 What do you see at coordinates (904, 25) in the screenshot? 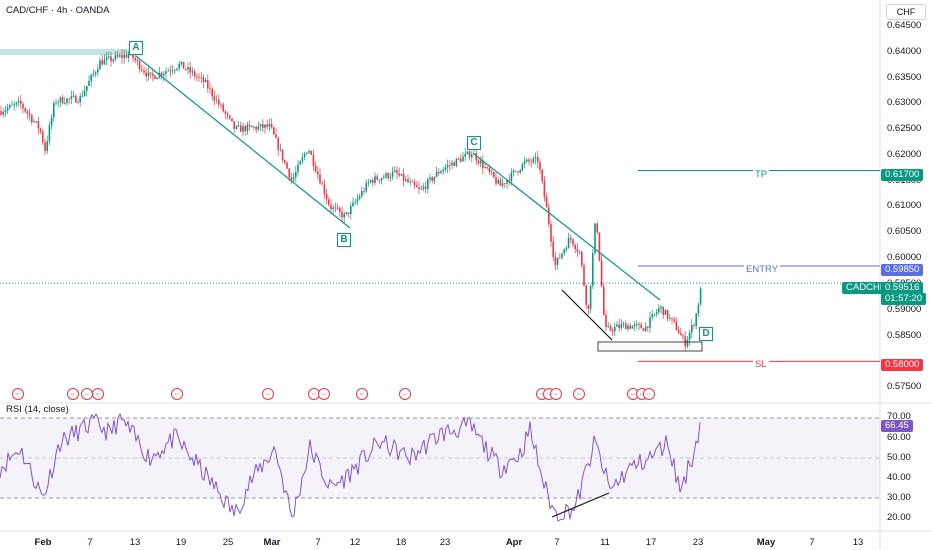
I see `price-axis-label: 0.64500` at bounding box center [904, 25].